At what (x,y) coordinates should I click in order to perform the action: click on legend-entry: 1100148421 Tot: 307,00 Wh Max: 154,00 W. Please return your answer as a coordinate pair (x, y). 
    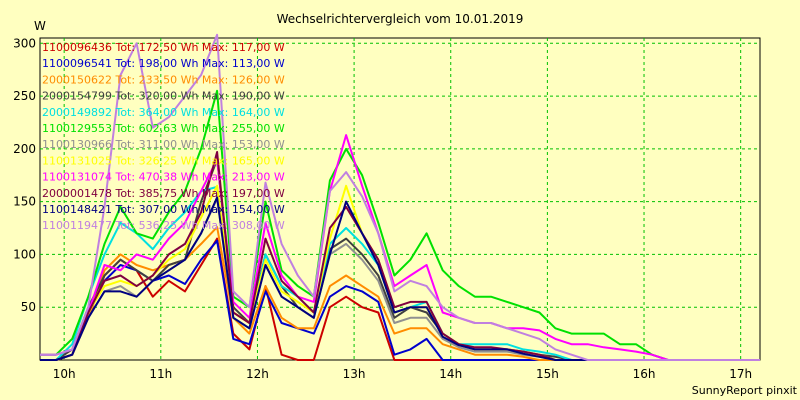
    Looking at the image, I should click on (163, 209).